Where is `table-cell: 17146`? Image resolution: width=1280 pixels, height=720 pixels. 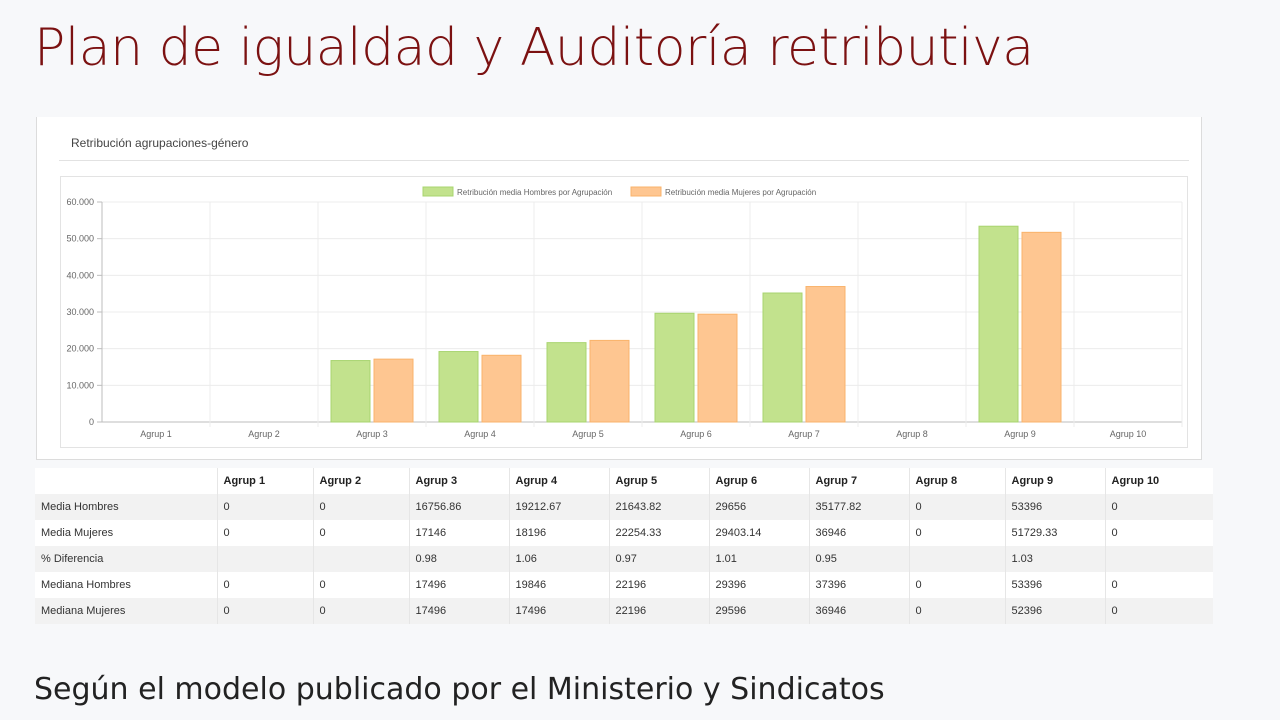 table-cell: 17146 is located at coordinates (458, 533).